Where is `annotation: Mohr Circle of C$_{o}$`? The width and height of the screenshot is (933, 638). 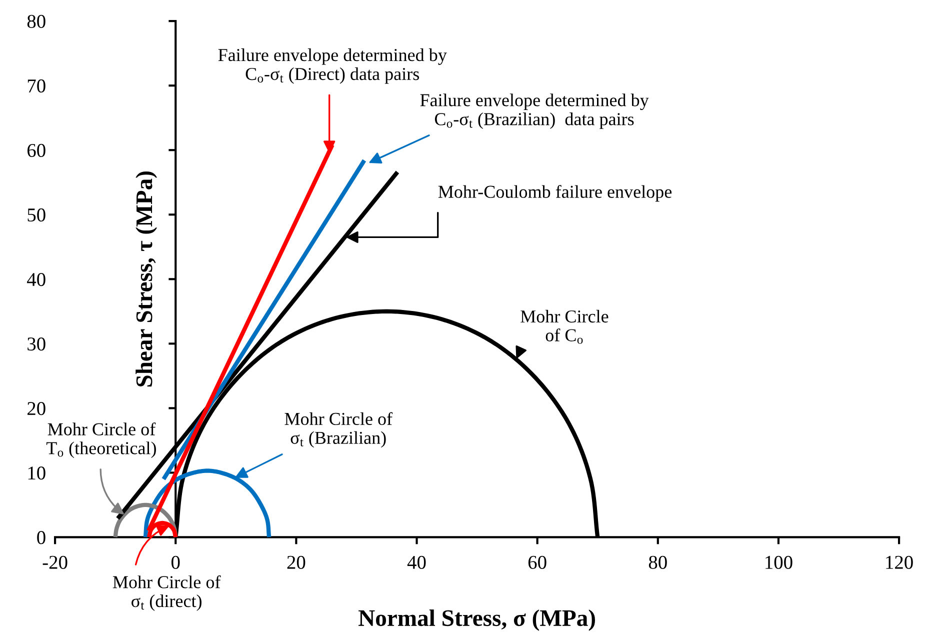 annotation: Mohr Circle of C$_{o}$ is located at coordinates (564, 327).